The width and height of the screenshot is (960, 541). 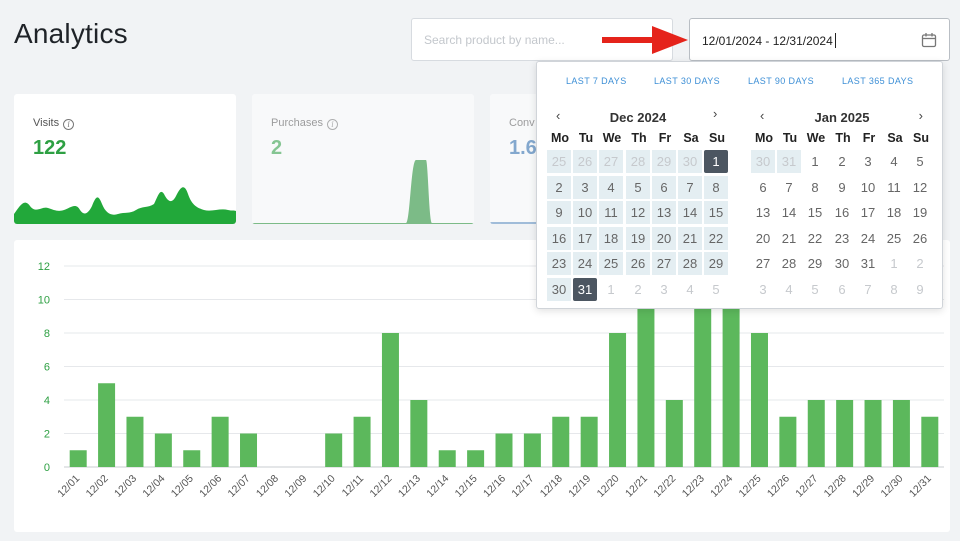 I want to click on date-range-input: 12/01/2024 - 12/31/2024, so click(x=819, y=39).